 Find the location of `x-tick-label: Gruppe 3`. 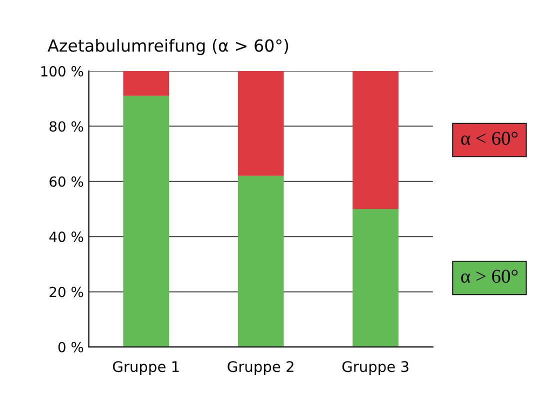

x-tick-label: Gruppe 3 is located at coordinates (375, 368).